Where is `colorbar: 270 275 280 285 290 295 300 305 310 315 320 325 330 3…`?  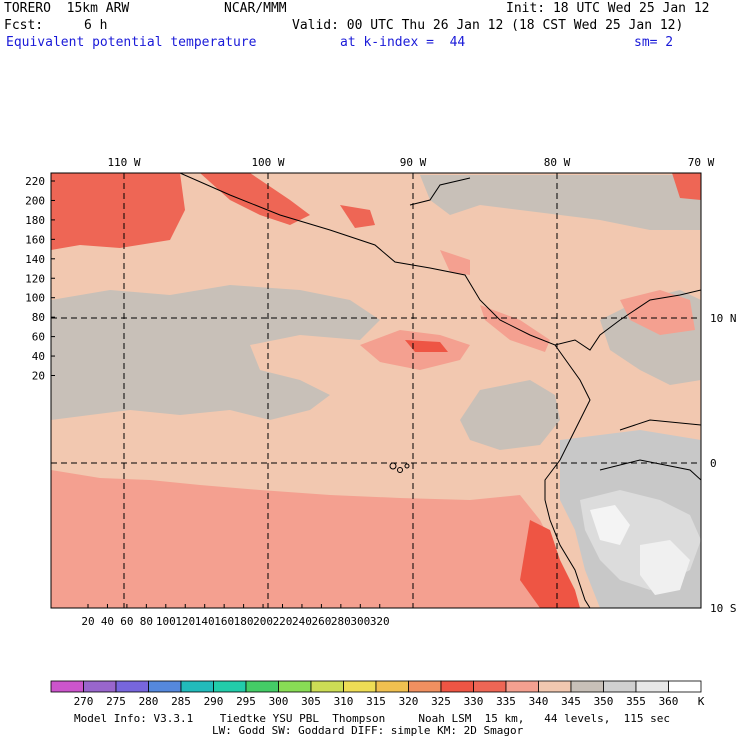 colorbar: 270 275 280 285 290 295 300 305 310 315 320 325 330 3… is located at coordinates (377, 694).